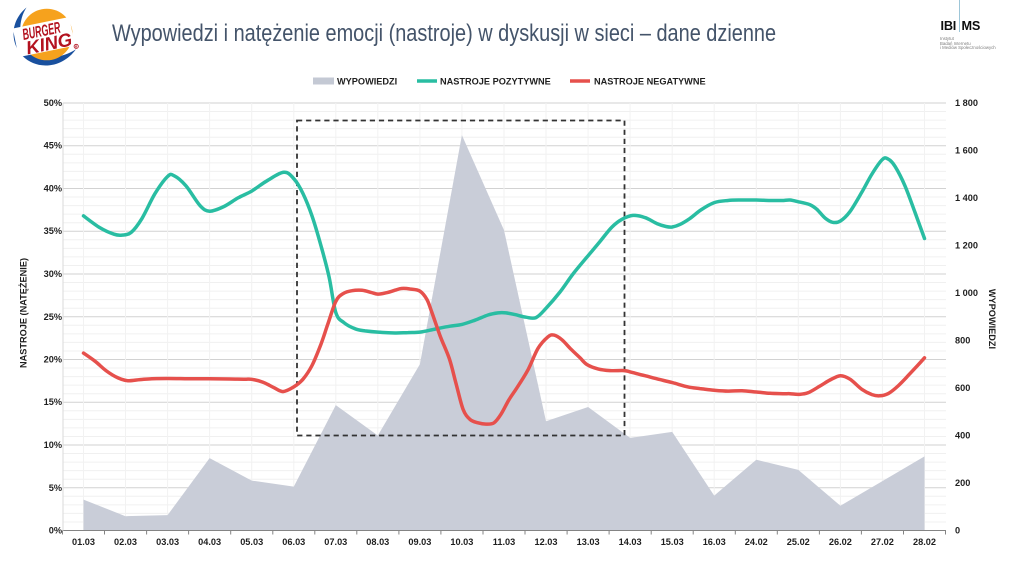 Image resolution: width=1017 pixels, height=581 pixels. What do you see at coordinates (756, 542) in the screenshot?
I see `svg-text: 24.02` at bounding box center [756, 542].